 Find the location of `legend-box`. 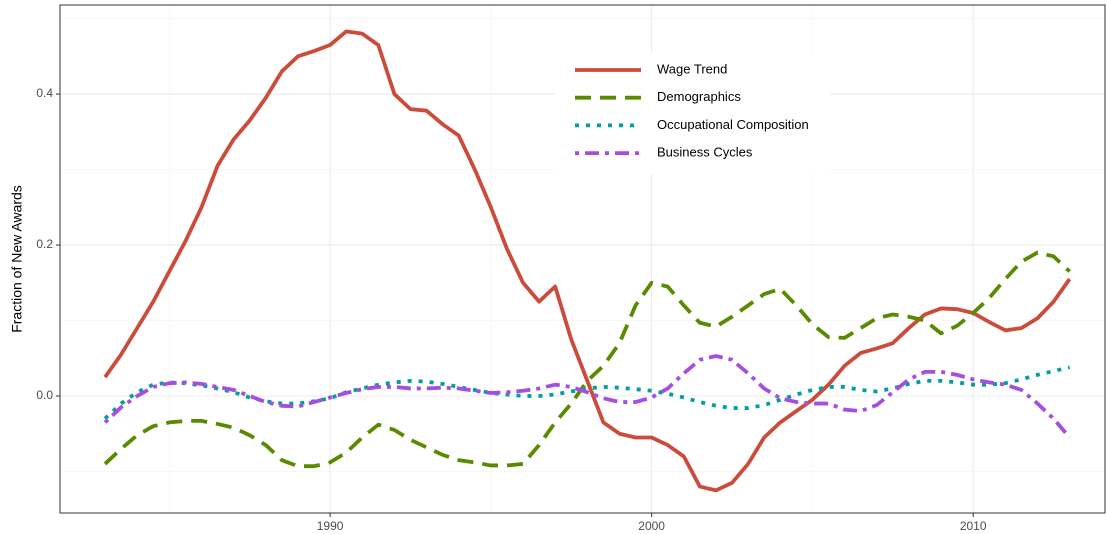

legend-box is located at coordinates (692, 113).